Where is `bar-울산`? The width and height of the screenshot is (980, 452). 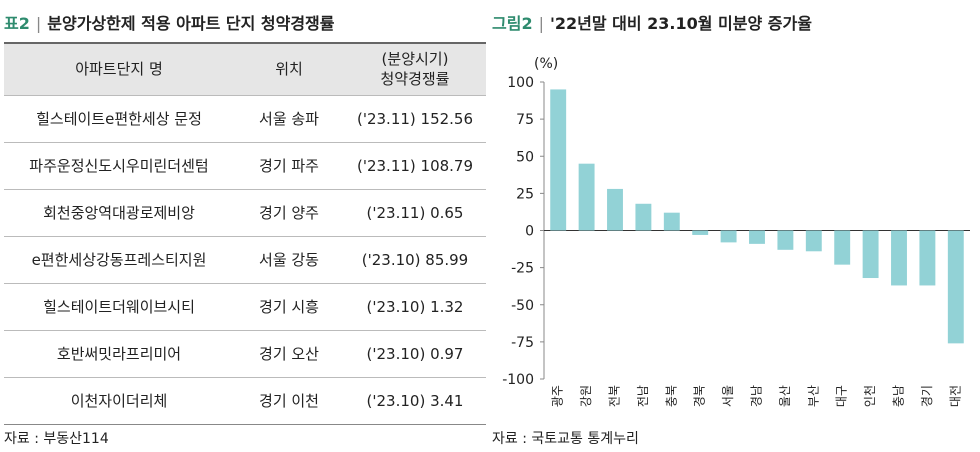
bar-울산 is located at coordinates (785, 240).